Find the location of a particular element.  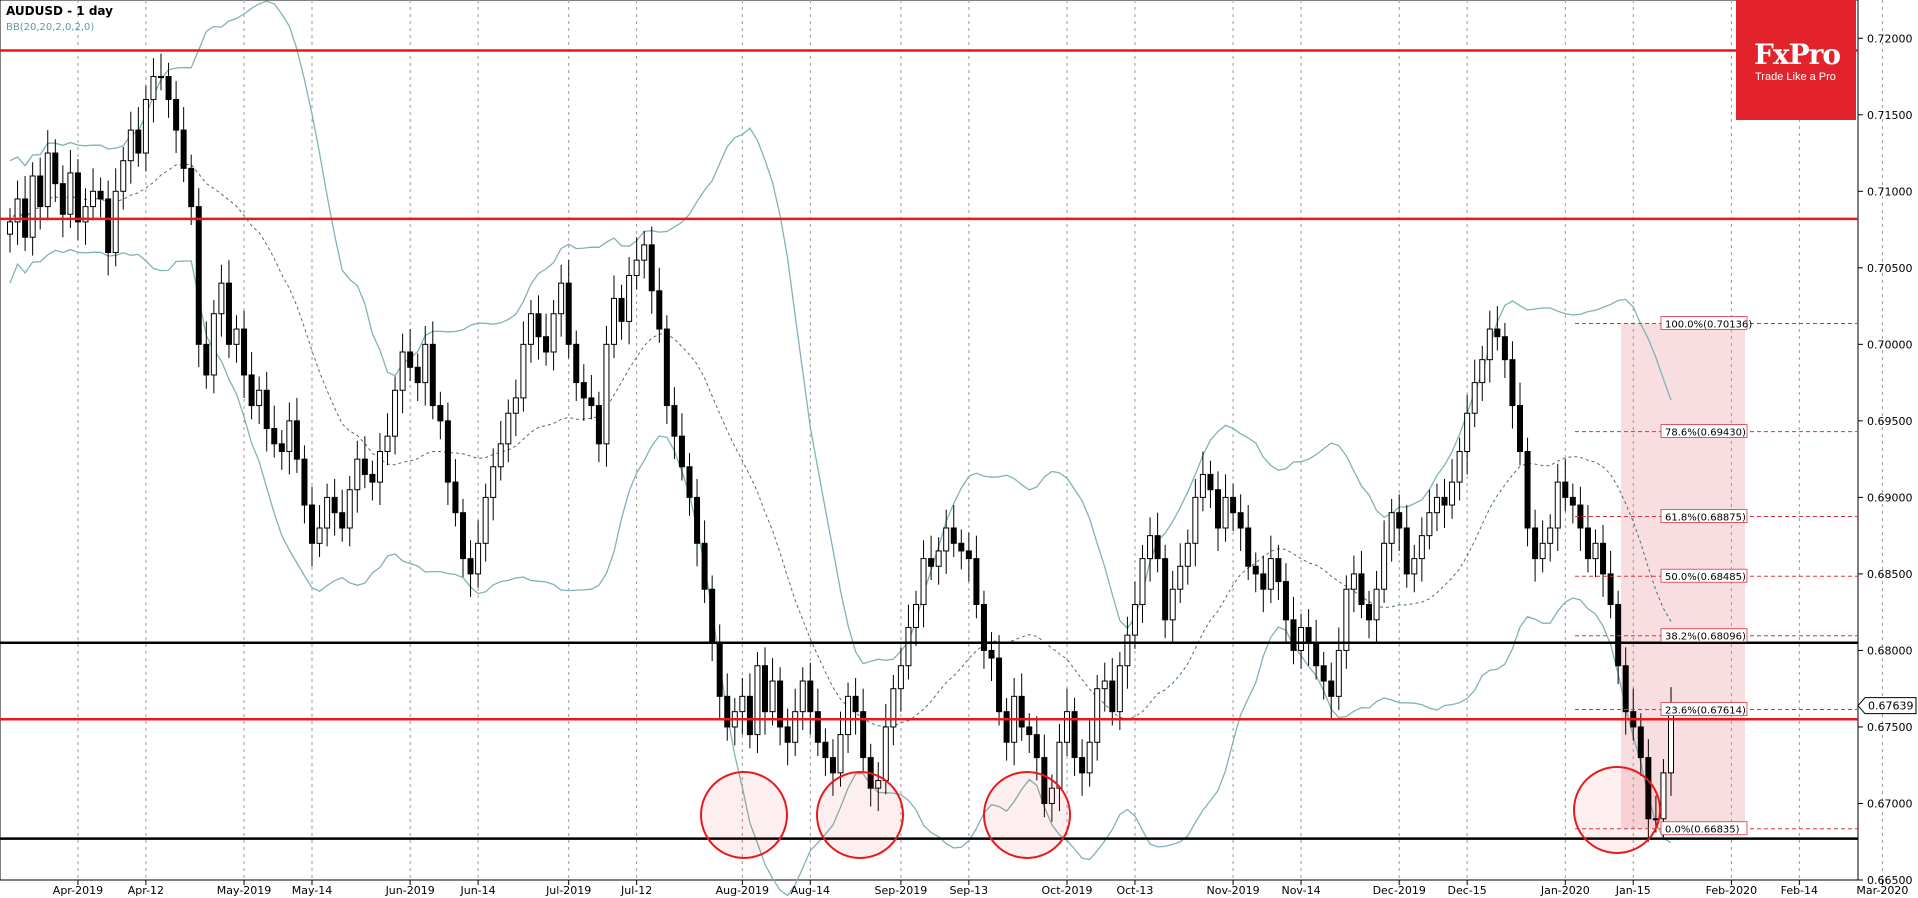

y-tick-label: 0.70500 is located at coordinates (1890, 268).